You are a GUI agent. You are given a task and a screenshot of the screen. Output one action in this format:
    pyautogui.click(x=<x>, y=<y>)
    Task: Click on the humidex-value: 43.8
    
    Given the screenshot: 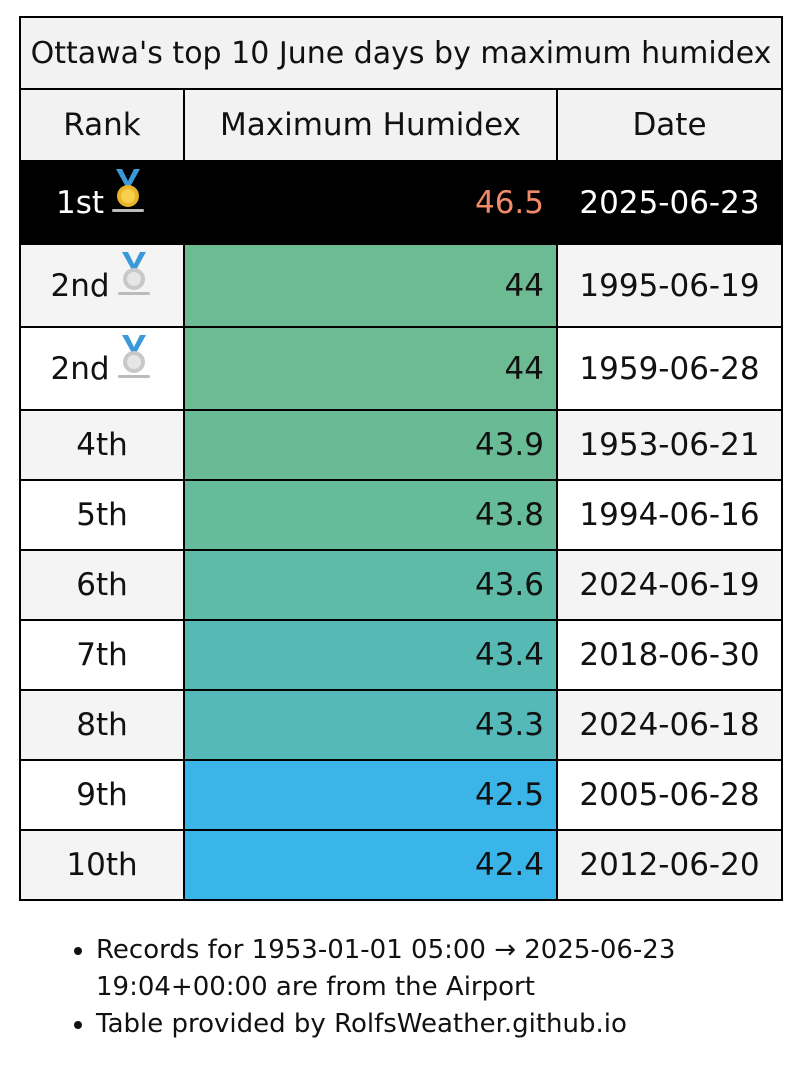 What is the action you would take?
    pyautogui.click(x=370, y=515)
    